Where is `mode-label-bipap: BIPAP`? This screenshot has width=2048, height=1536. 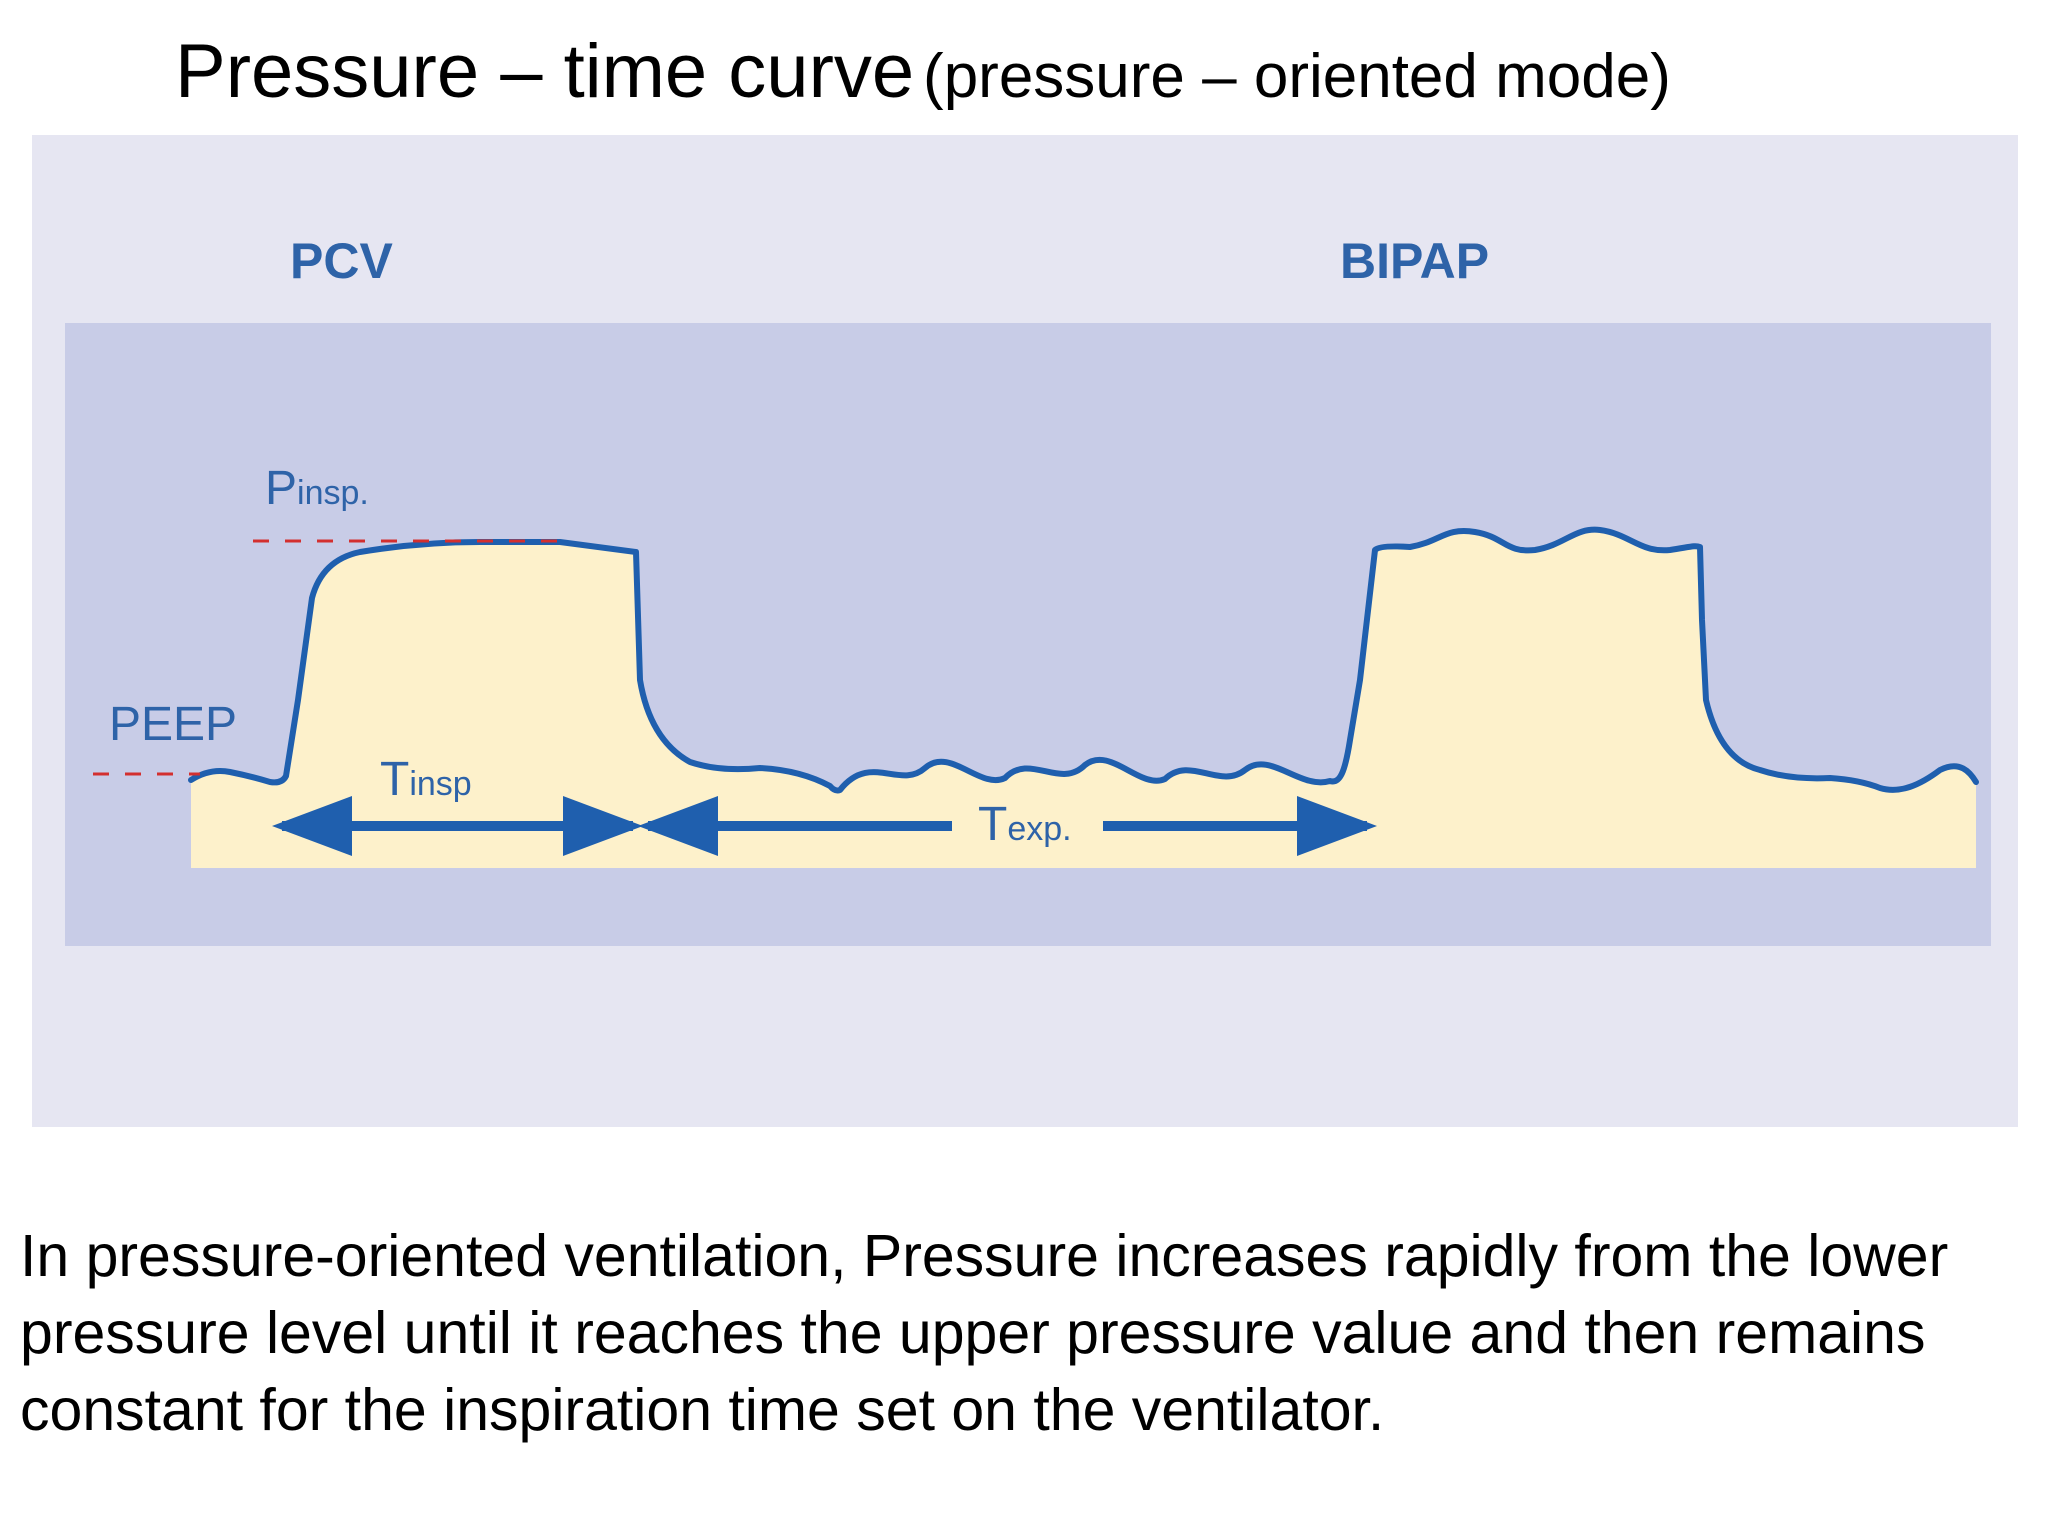
mode-label-bipap: BIPAP is located at coordinates (1414, 261).